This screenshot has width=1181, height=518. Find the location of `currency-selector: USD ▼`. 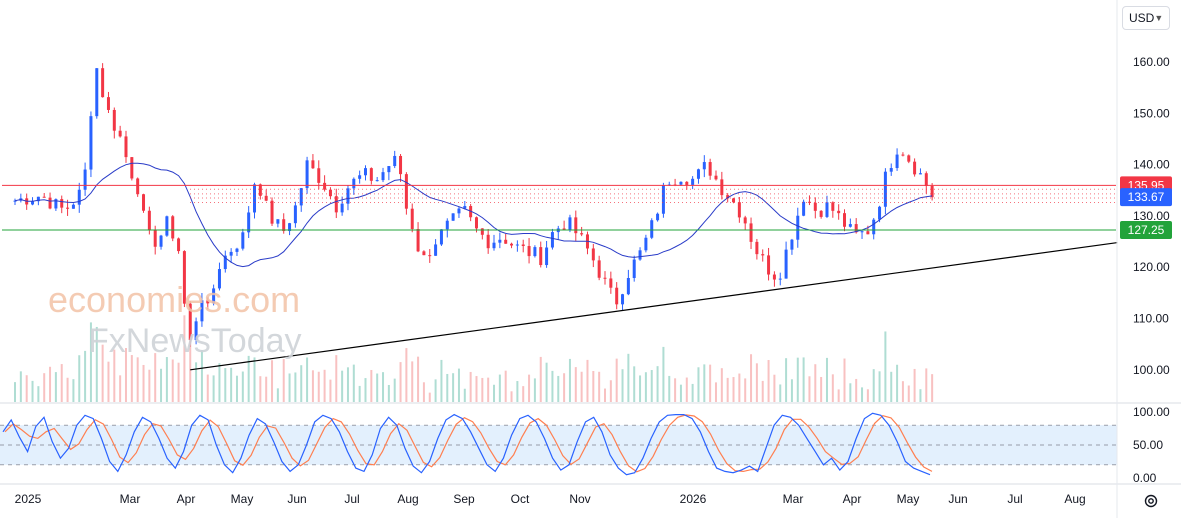

currency-selector: USD ▼ is located at coordinates (1146, 18).